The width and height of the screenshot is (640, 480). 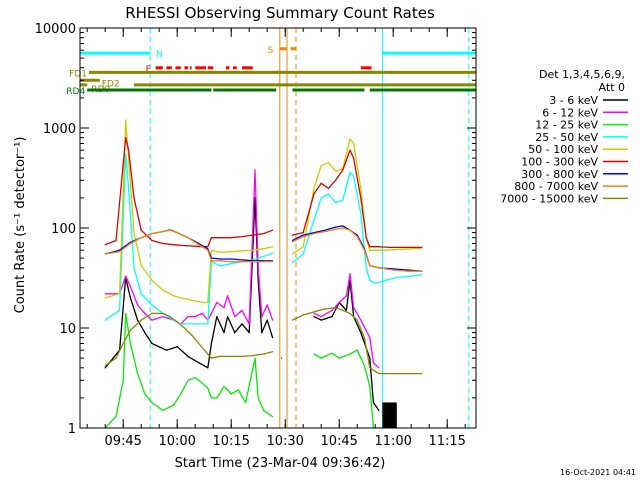 I want to click on y-tick-label: 1, so click(x=72, y=429).